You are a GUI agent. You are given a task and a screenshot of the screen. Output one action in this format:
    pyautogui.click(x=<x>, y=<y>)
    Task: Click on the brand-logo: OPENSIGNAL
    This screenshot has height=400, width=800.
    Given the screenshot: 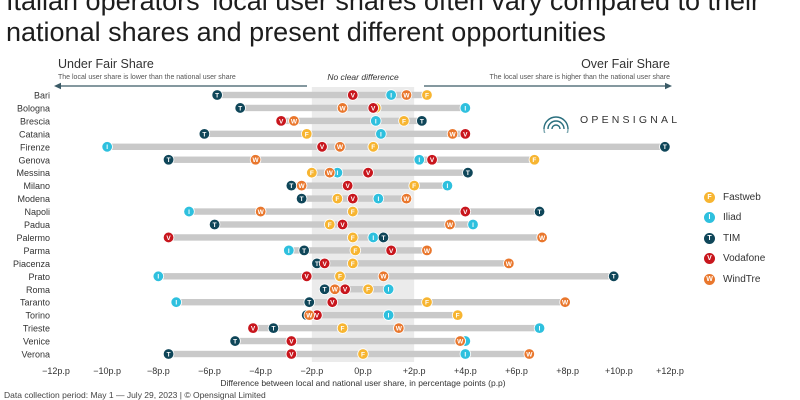 What is the action you would take?
    pyautogui.click(x=610, y=120)
    